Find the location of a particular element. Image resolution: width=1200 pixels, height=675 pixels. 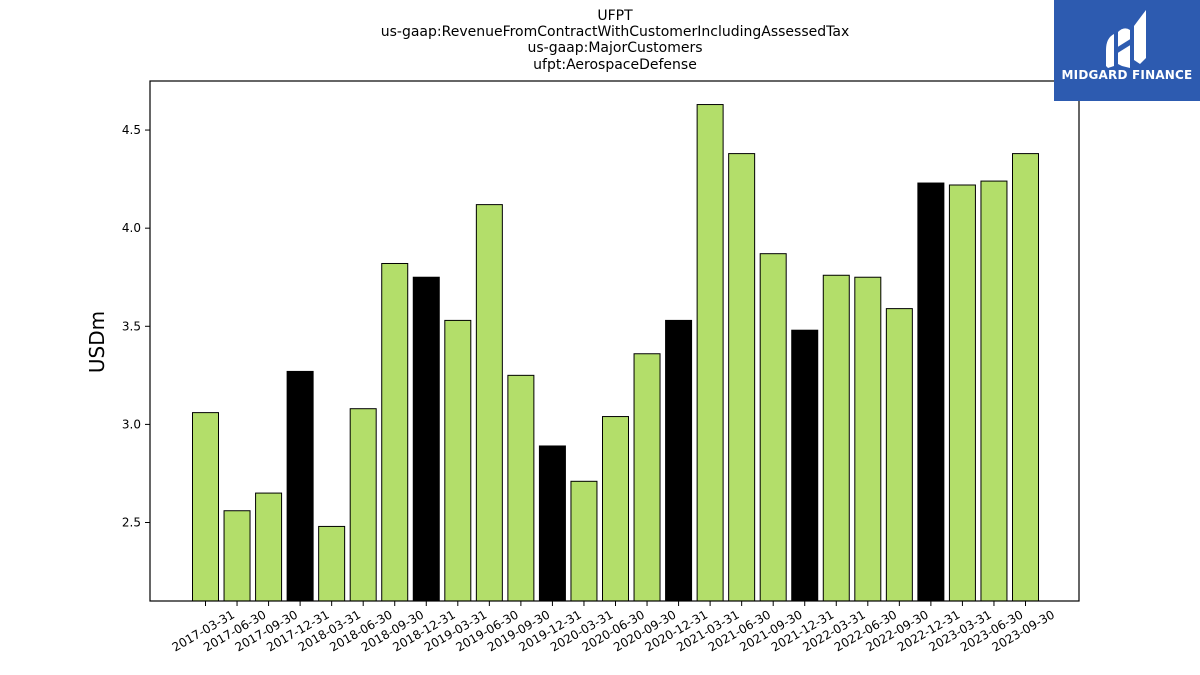

y-axis-ticks: 2.5 3.0 3.5 4.0 4.5 is located at coordinates (136, 326).